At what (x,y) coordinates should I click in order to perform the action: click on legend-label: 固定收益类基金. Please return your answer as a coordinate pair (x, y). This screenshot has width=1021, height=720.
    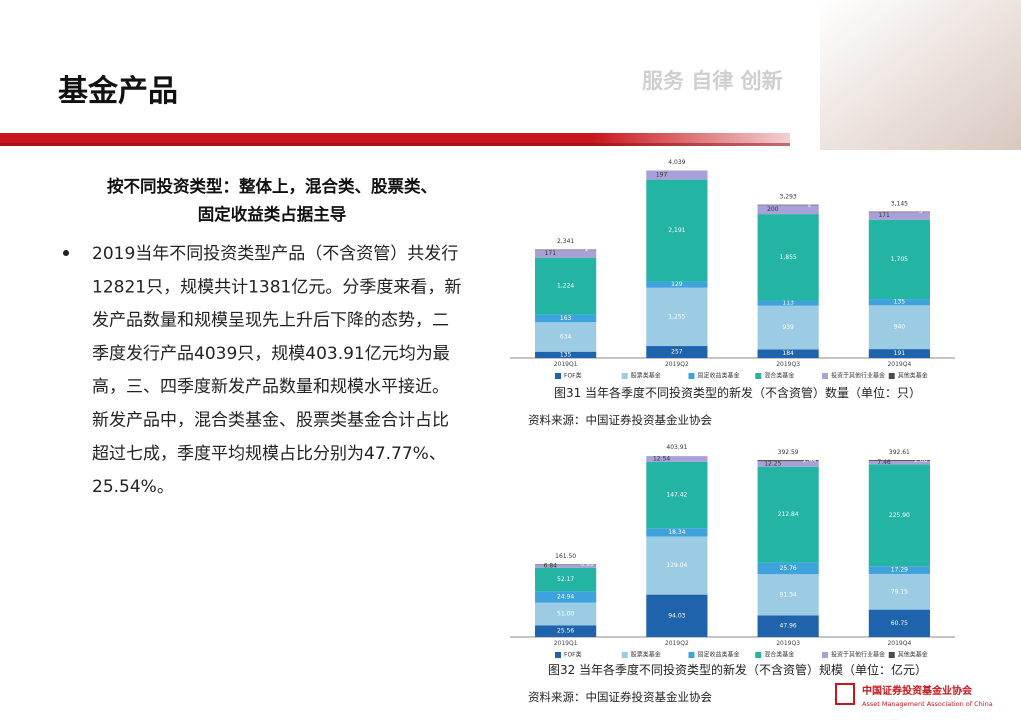
    Looking at the image, I should click on (719, 655).